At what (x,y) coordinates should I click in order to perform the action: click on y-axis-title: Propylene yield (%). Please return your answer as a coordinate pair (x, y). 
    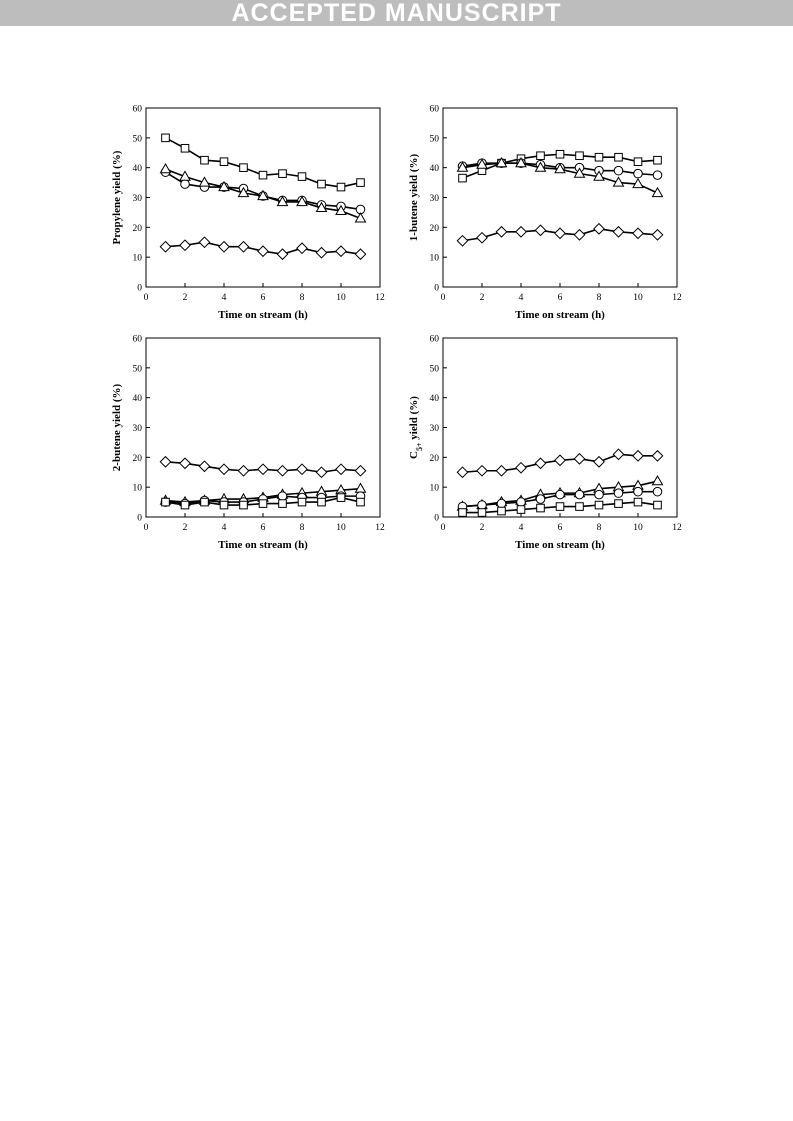
    Looking at the image, I should click on (117, 197).